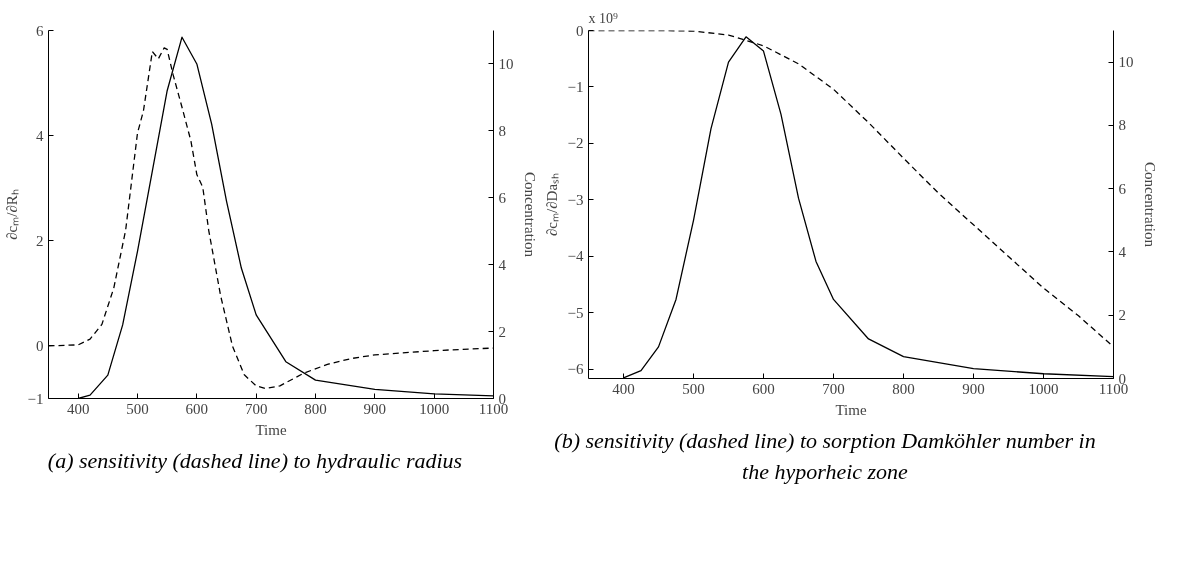 The image size is (1190, 561). I want to click on y-tick-label: 6, so click(40, 30).